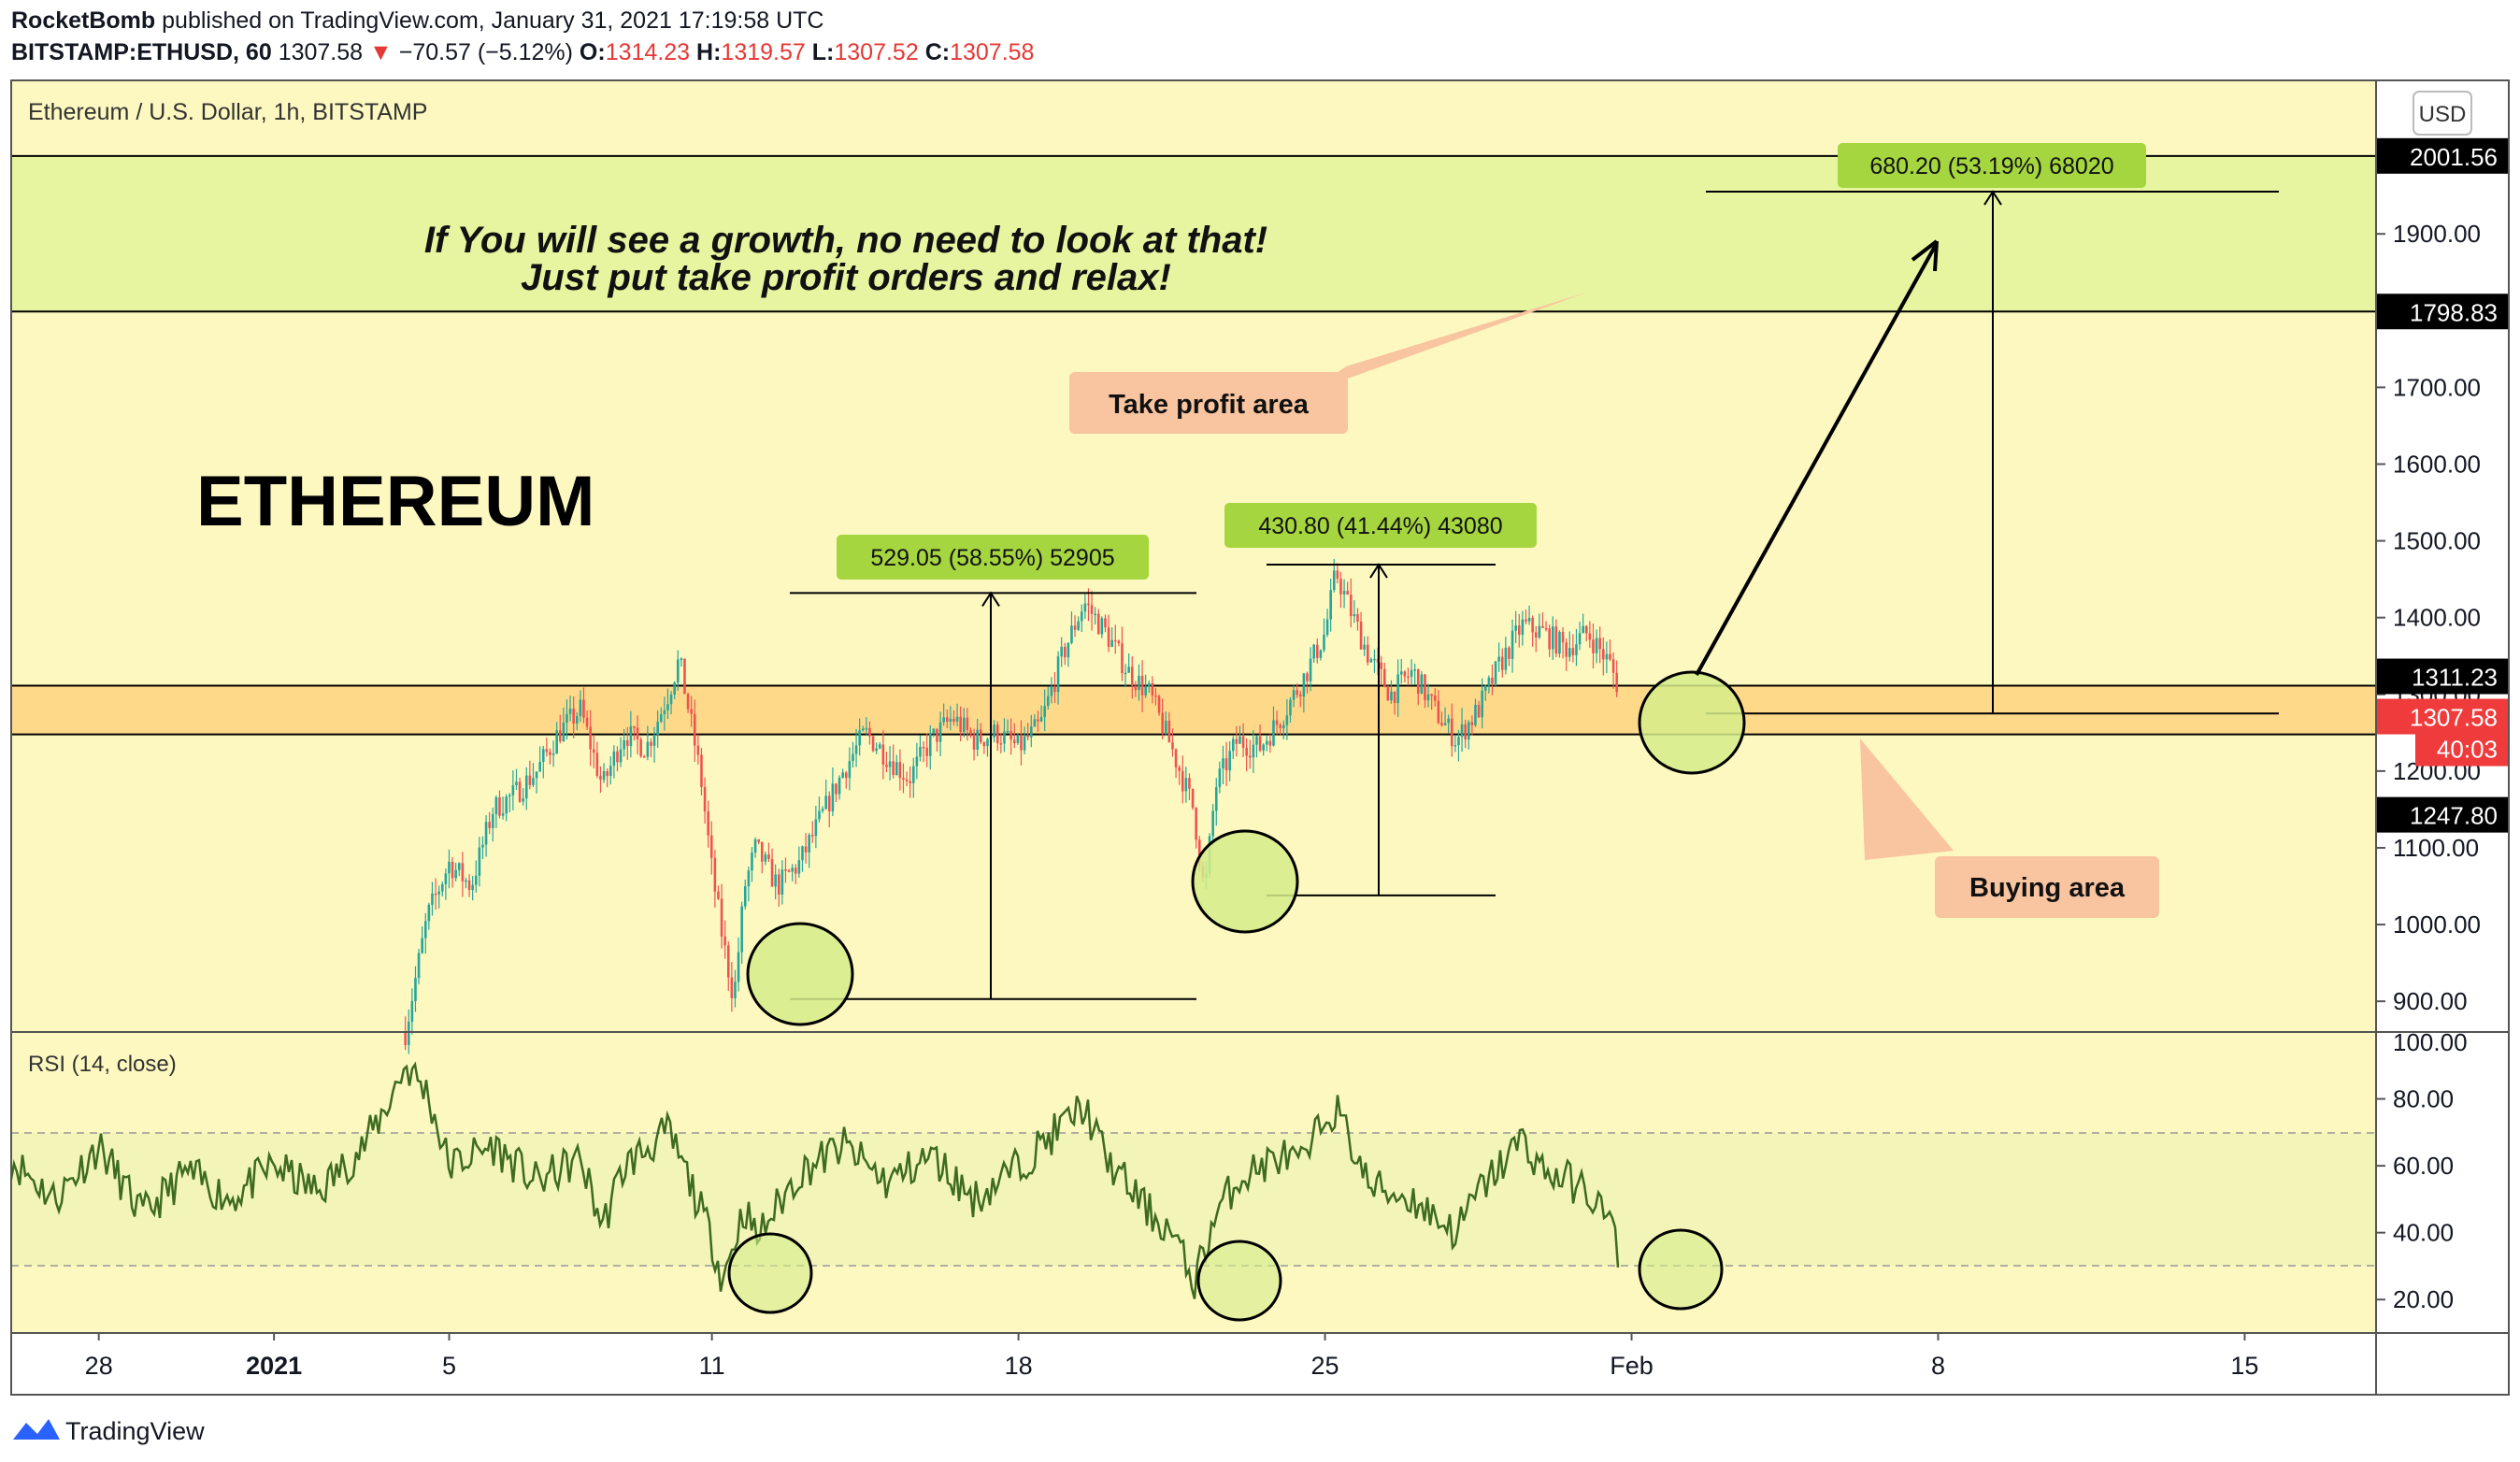 This screenshot has width=2520, height=1462. What do you see at coordinates (36, 1429) in the screenshot?
I see `tradingview-logo-icon` at bounding box center [36, 1429].